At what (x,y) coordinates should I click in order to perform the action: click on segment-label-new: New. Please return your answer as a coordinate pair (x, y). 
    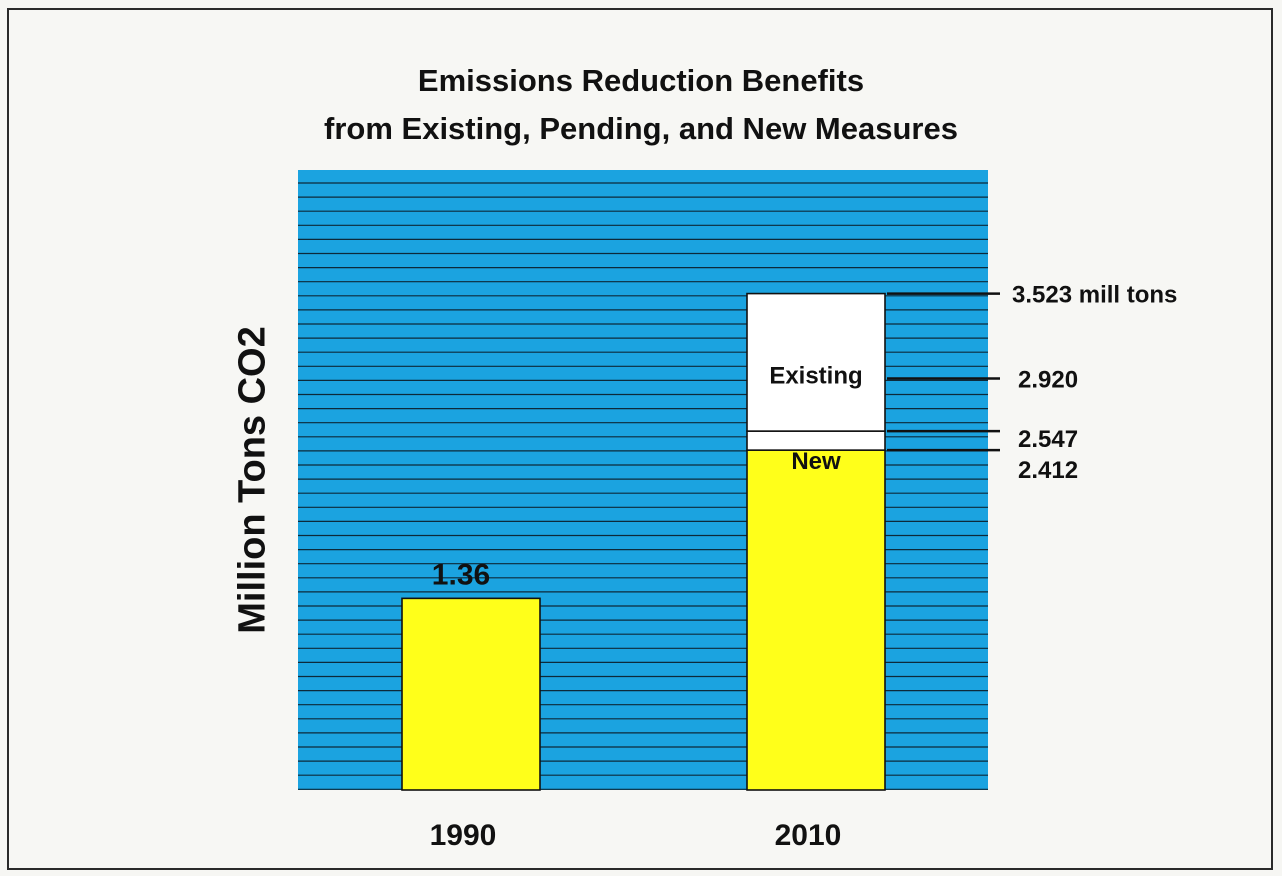
    Looking at the image, I should click on (816, 461).